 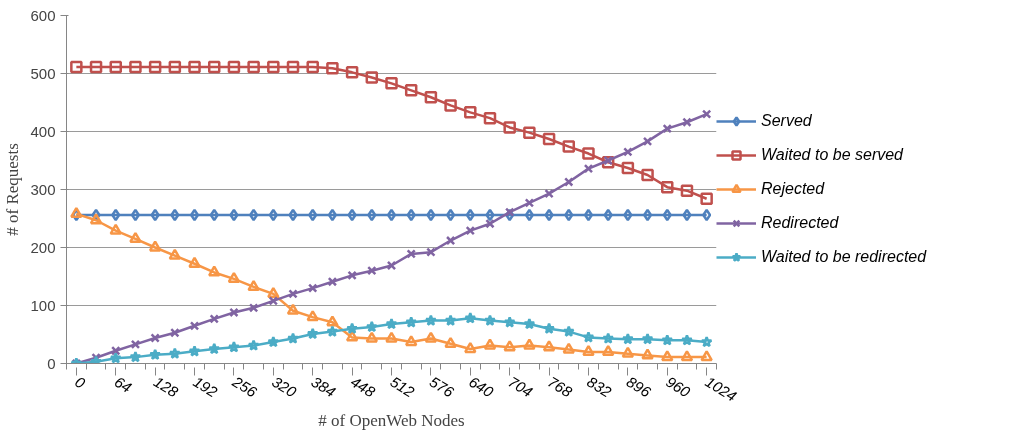 I want to click on x-tick-label: 448, so click(x=363, y=386).